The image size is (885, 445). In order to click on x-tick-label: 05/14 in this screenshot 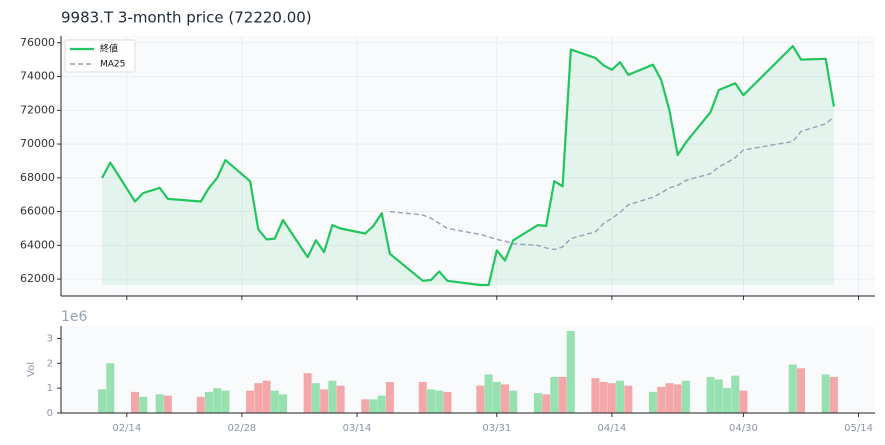, I will do `click(858, 428)`.